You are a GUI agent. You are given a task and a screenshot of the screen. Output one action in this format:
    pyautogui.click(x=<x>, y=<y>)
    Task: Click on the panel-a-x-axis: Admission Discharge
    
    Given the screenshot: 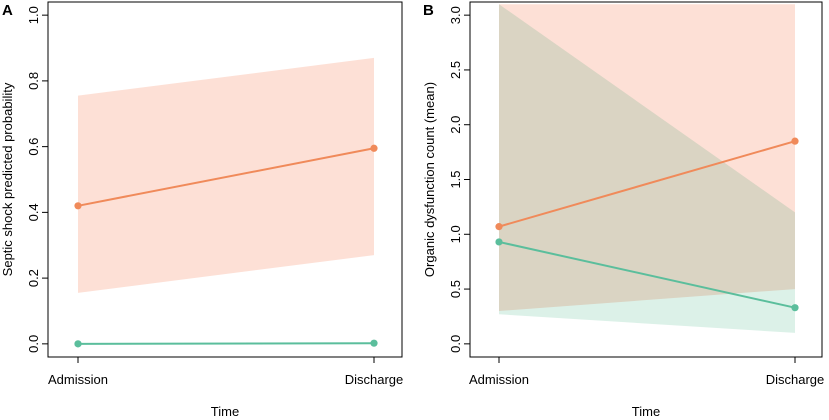 What is the action you would take?
    pyautogui.click(x=226, y=371)
    